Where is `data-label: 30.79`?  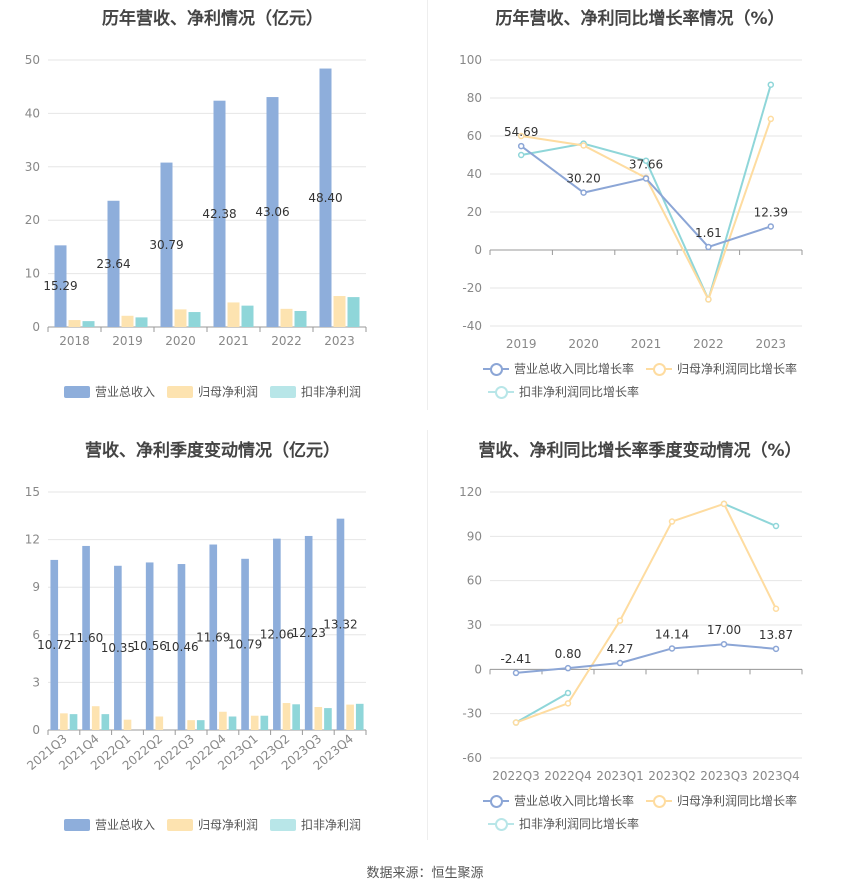
data-label: 30.79 is located at coordinates (166, 245).